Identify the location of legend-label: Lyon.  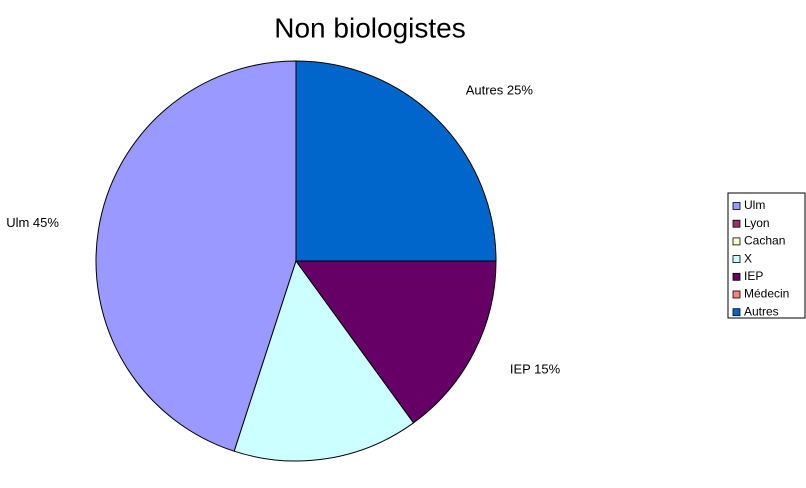
(757, 223).